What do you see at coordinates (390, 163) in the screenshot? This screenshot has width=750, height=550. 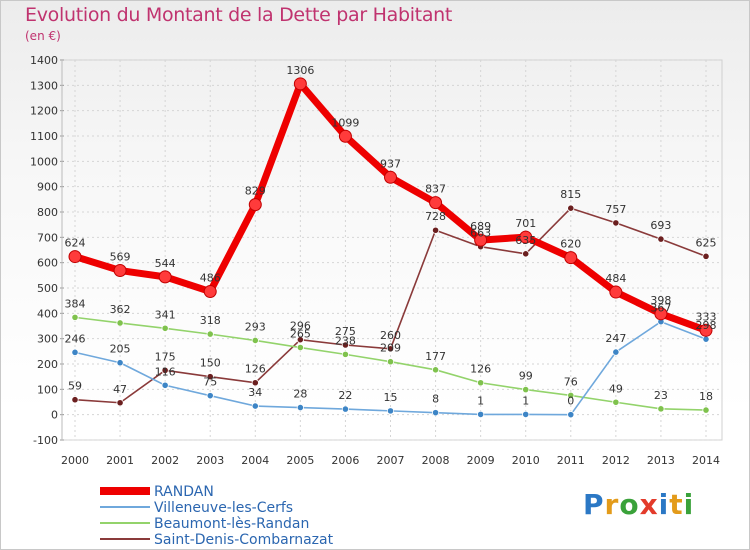 I see `data-label: 937` at bounding box center [390, 163].